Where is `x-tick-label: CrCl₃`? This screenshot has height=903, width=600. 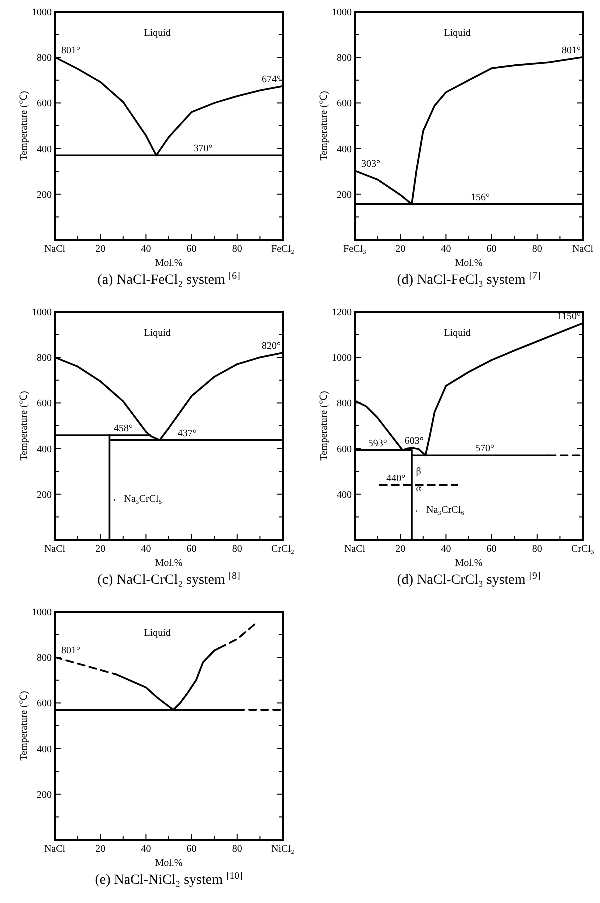 x-tick-label: CrCl₃ is located at coordinates (583, 549).